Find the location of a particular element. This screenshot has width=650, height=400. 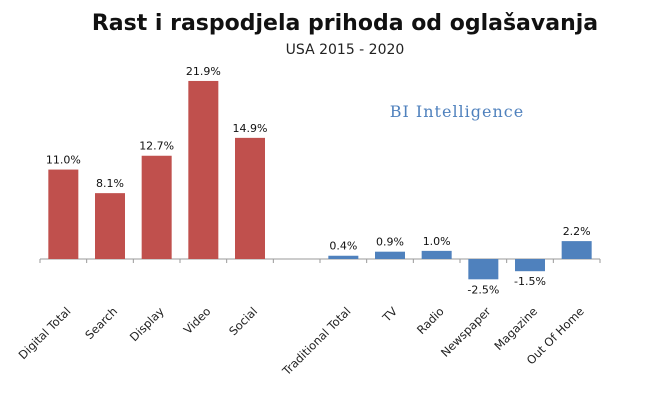

data-label: -2.5% is located at coordinates (483, 289).